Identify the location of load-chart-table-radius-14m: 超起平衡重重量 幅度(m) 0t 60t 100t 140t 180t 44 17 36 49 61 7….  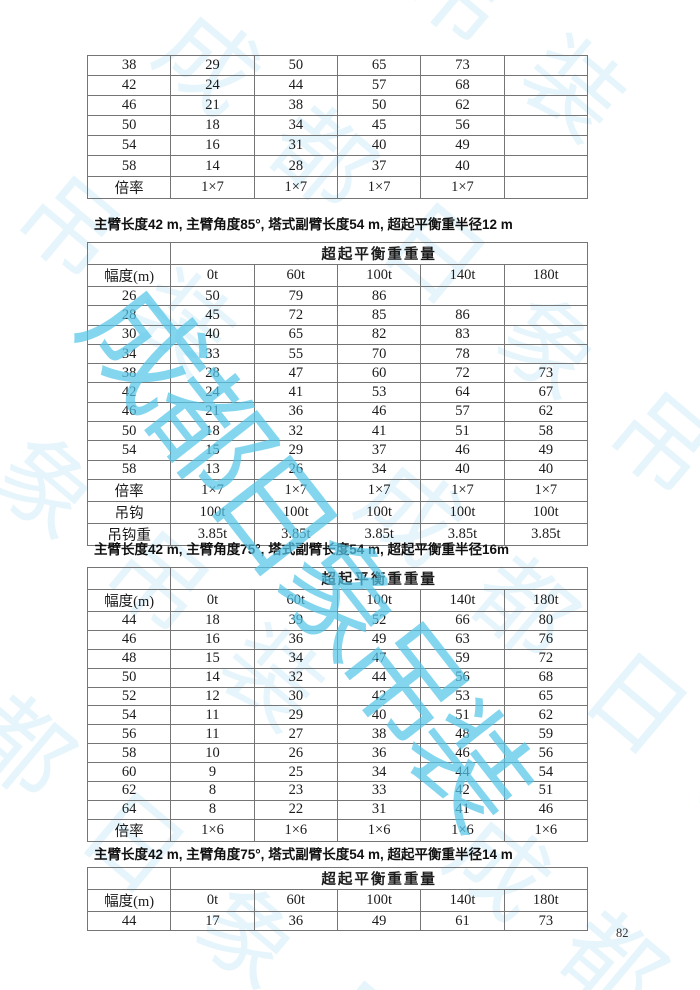
(337, 899).